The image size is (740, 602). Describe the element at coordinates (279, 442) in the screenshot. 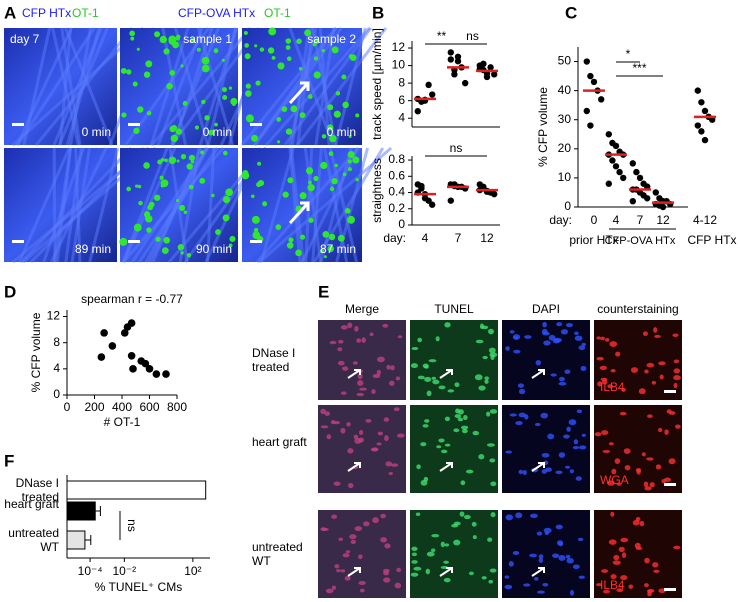

I see `row-label: heart graft` at that location.